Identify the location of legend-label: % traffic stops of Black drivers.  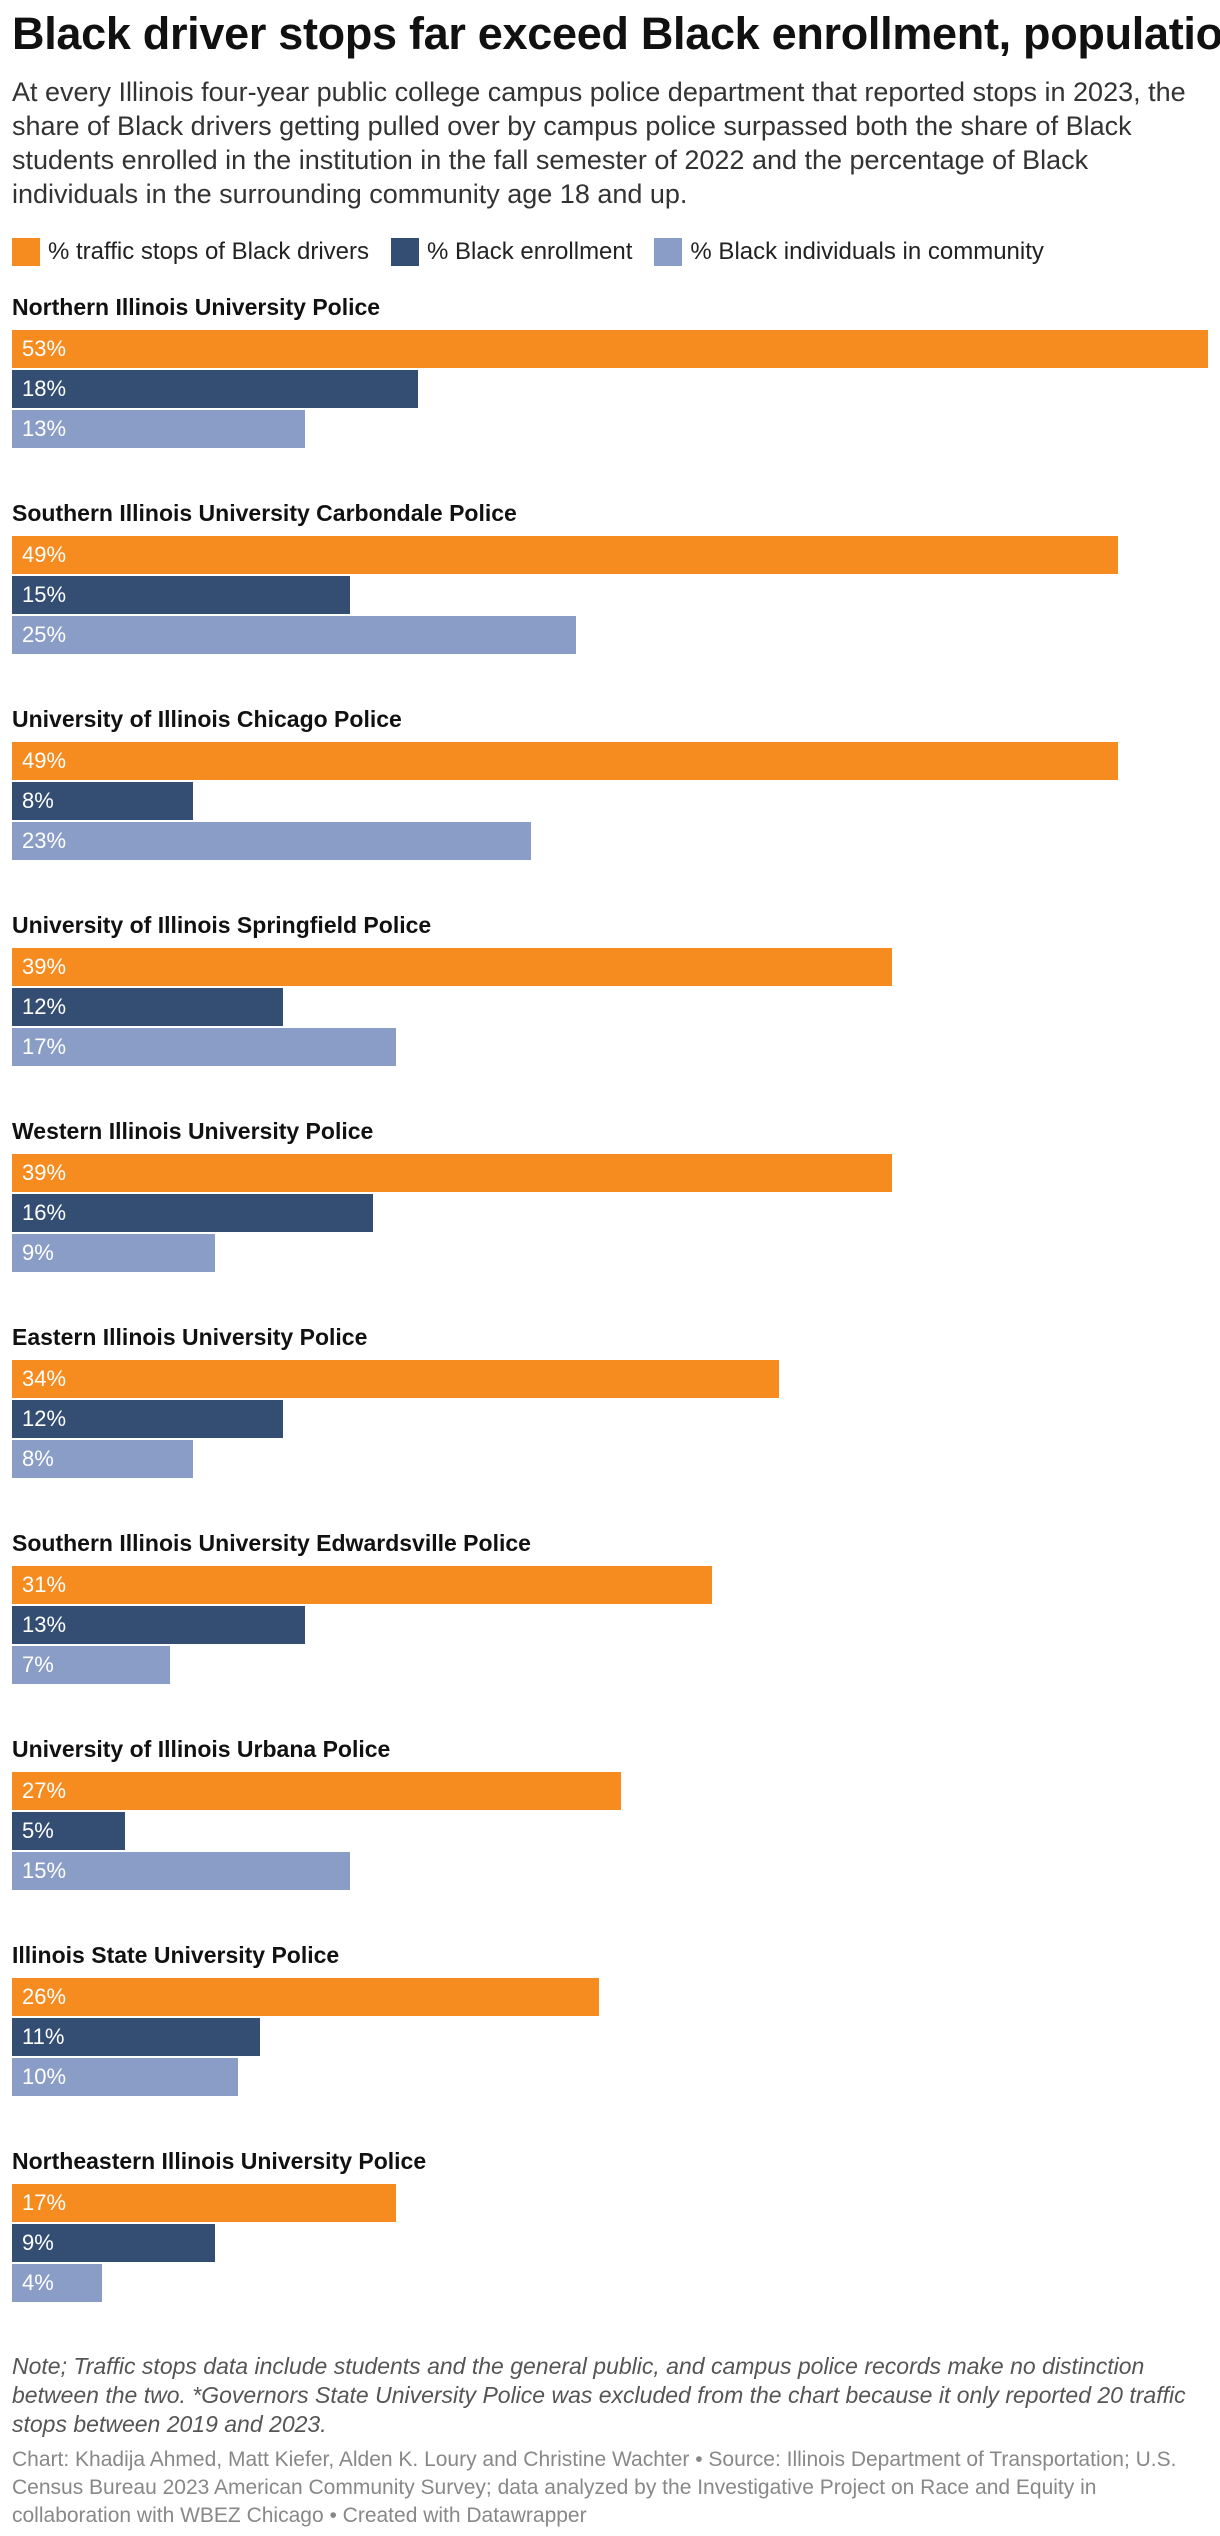
(208, 251).